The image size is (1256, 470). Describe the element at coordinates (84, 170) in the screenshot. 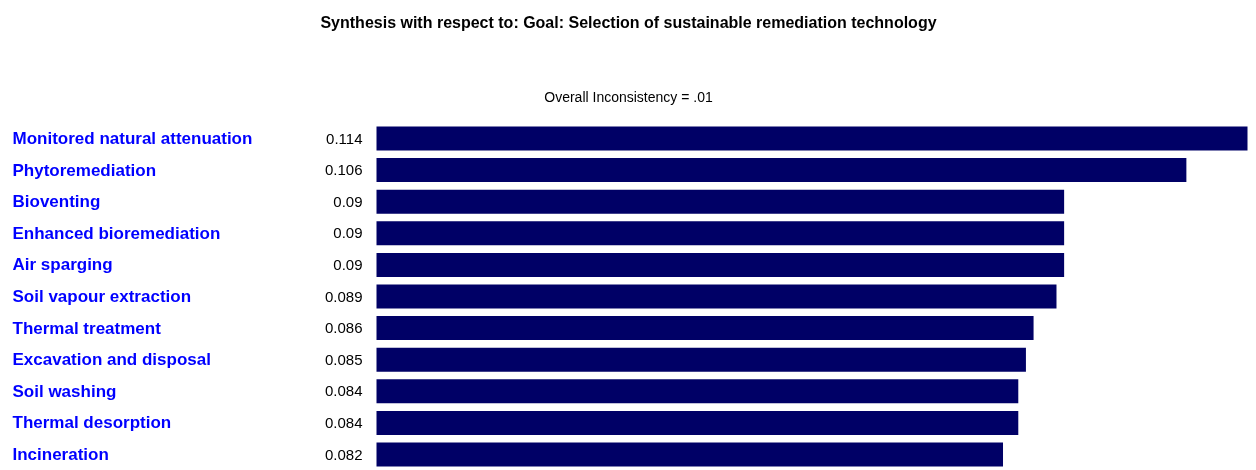

I see `y-tick-label: Phytoremediation` at that location.